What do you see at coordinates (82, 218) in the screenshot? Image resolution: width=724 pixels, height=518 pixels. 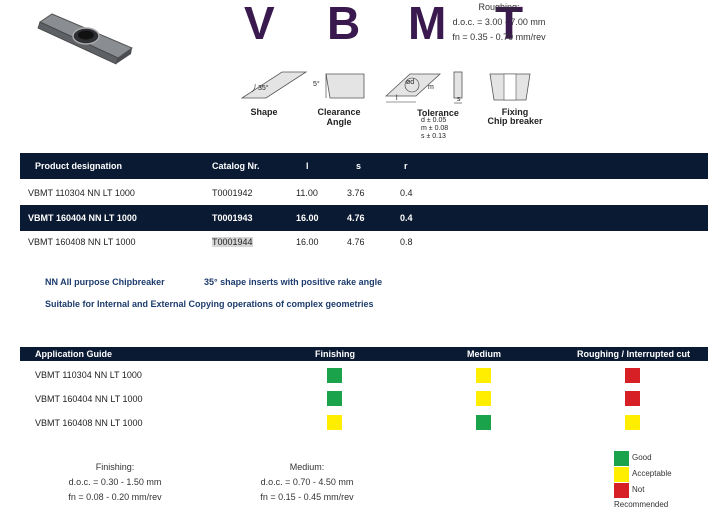 I see `row-designation: VBMT 160404 NN LT 1000` at bounding box center [82, 218].